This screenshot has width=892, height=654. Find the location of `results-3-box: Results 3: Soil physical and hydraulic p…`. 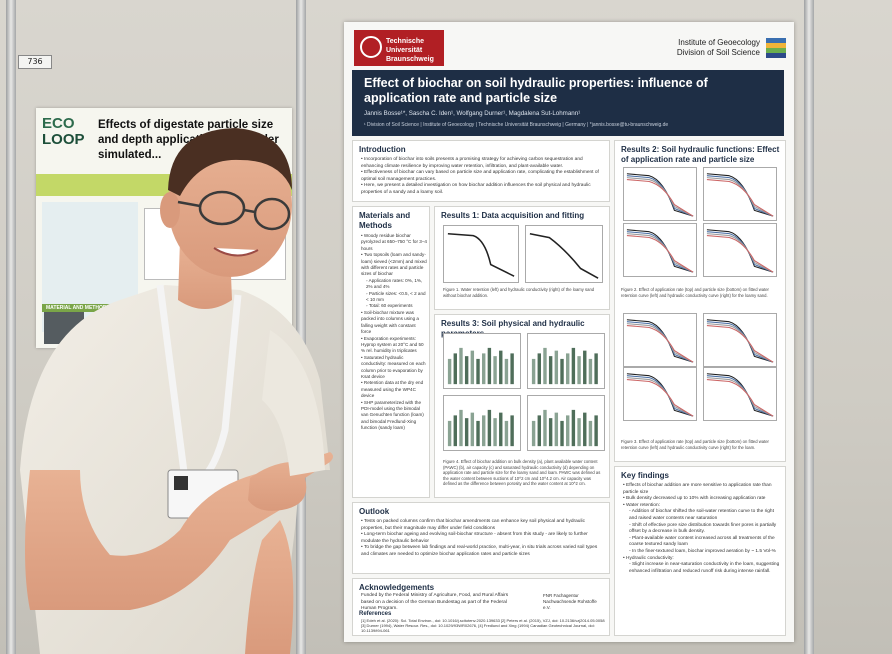

results-3-box: Results 3: Soil physical and hydraulic p… is located at coordinates (522, 406).